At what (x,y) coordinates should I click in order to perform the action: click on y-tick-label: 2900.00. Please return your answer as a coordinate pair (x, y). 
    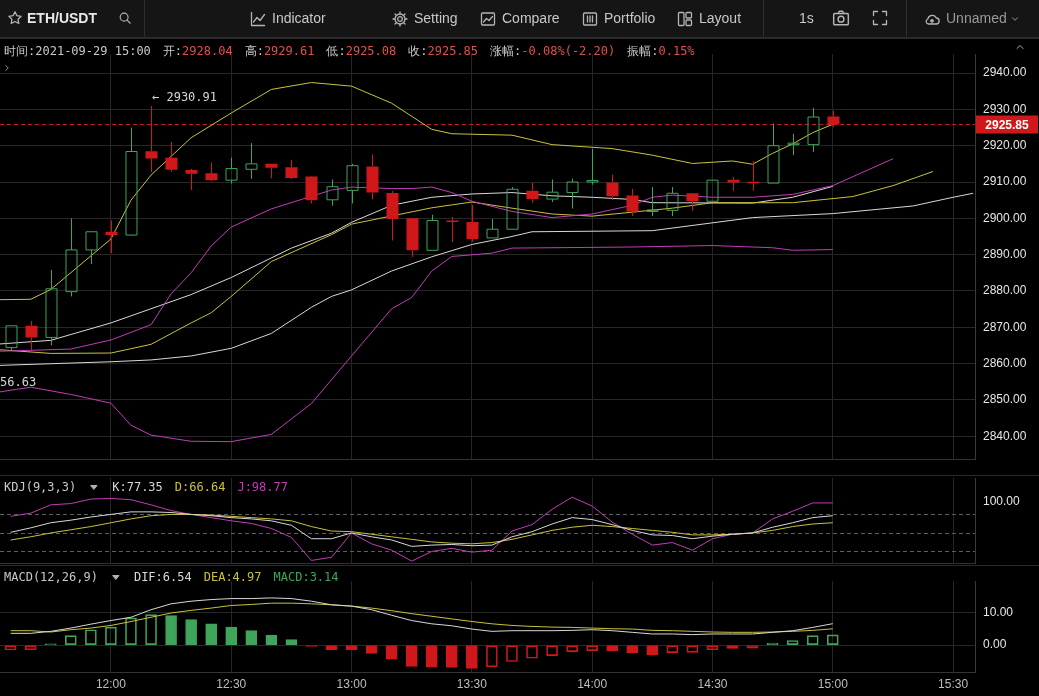
    Looking at the image, I should click on (1005, 217).